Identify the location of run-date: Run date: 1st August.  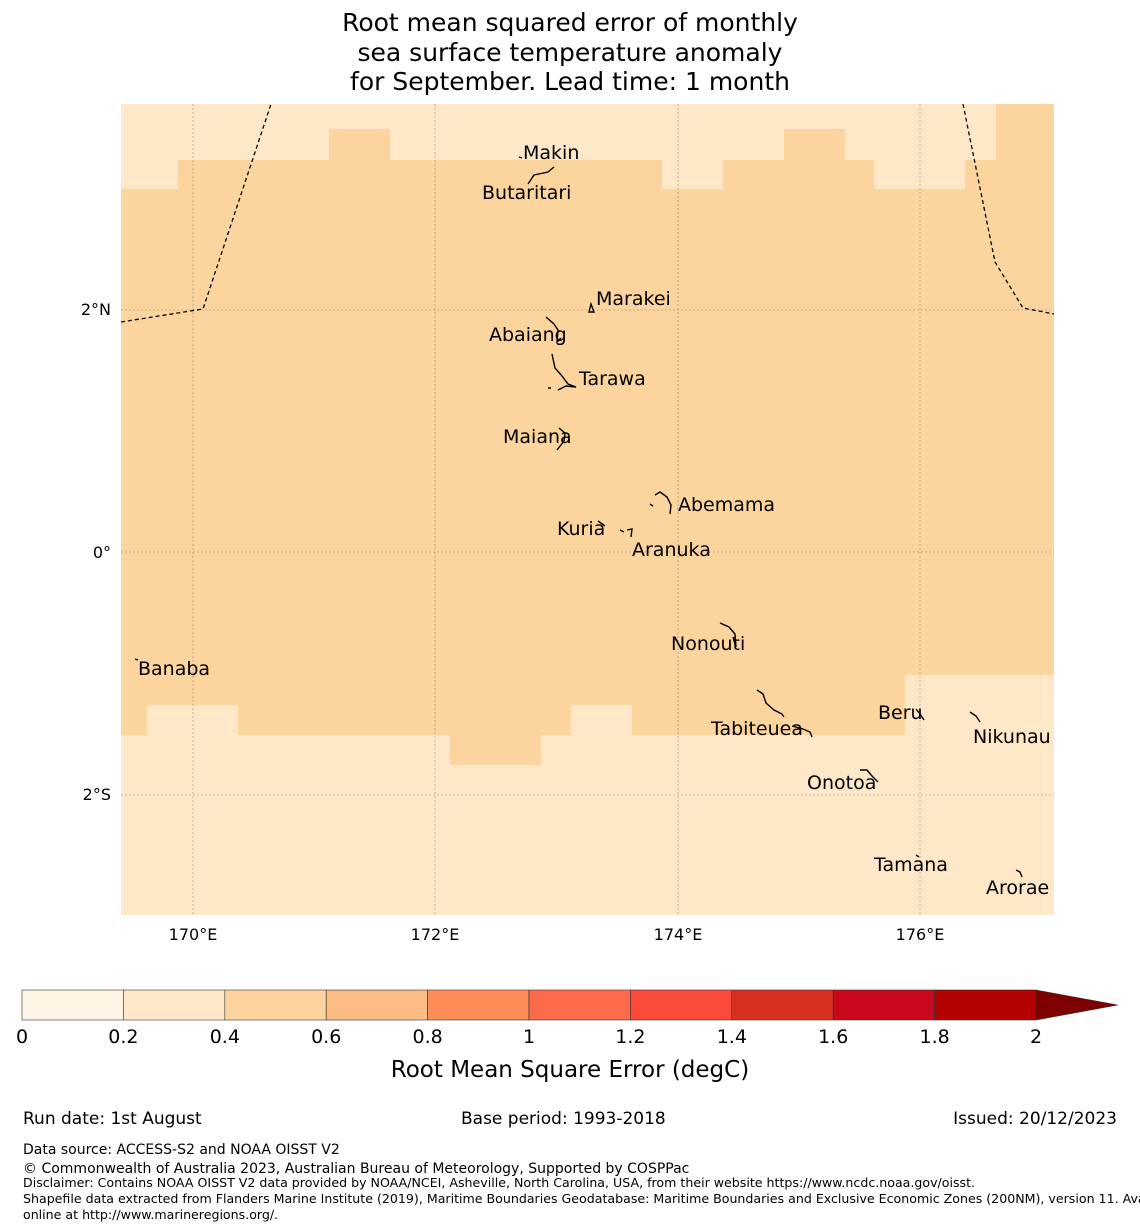
(112, 1119).